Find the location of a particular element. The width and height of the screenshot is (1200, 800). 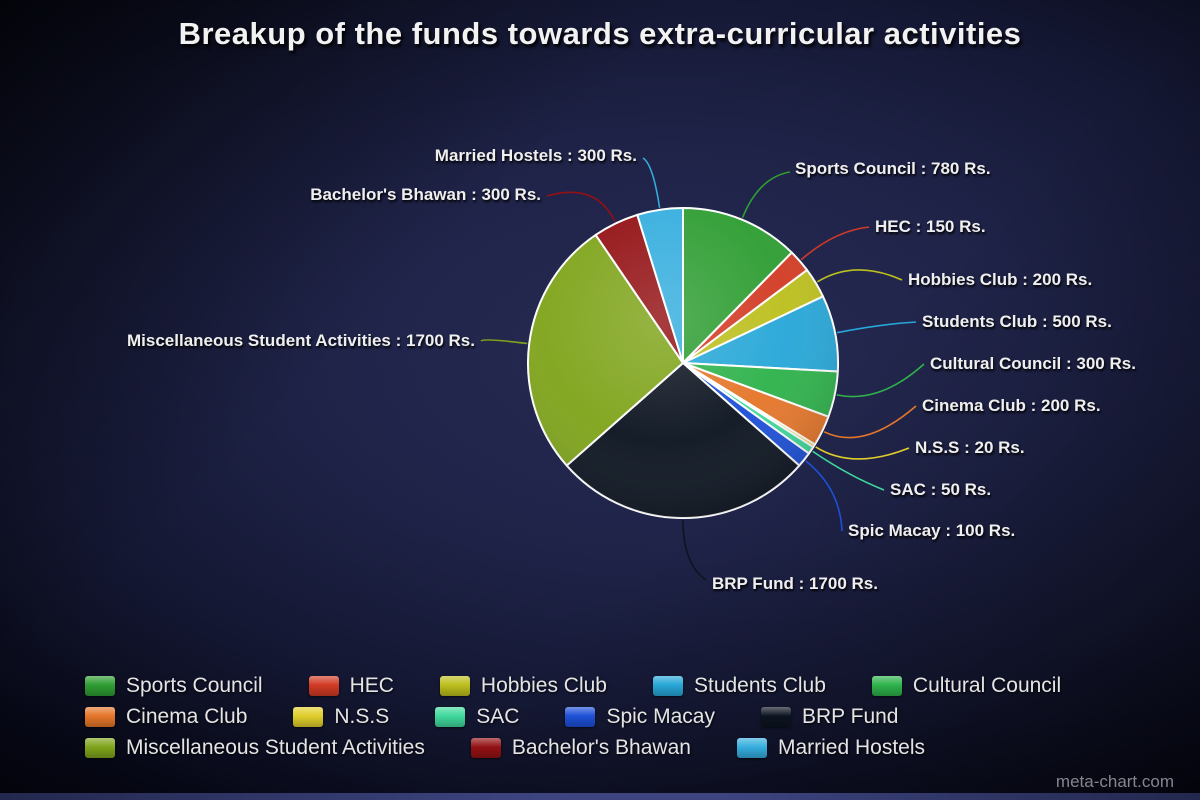

legend-label: Hobbies Club is located at coordinates (543, 685).